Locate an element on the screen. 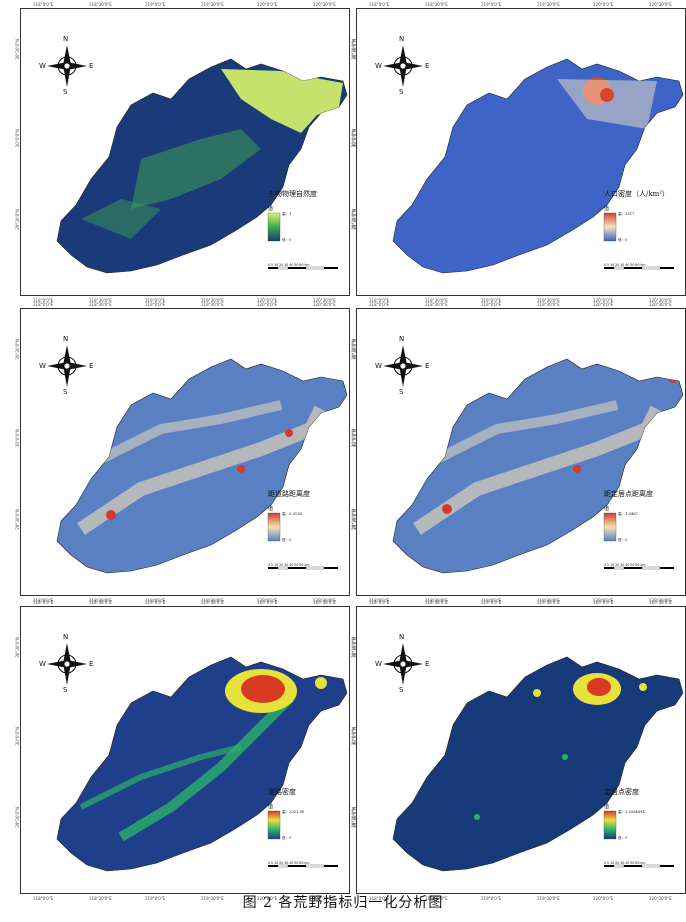 The width and height of the screenshot is (686, 922). legend: 生物物理自然度 值 高：1 低：0 is located at coordinates (308, 215).